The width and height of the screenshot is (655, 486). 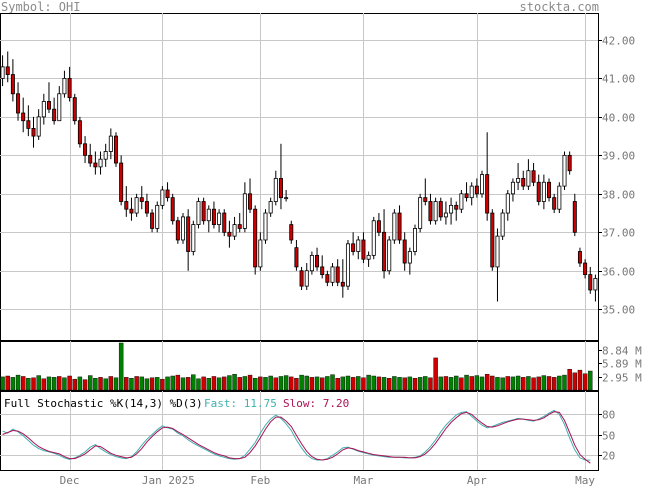 What do you see at coordinates (559, 7) in the screenshot?
I see `site-name: stockta.com` at bounding box center [559, 7].